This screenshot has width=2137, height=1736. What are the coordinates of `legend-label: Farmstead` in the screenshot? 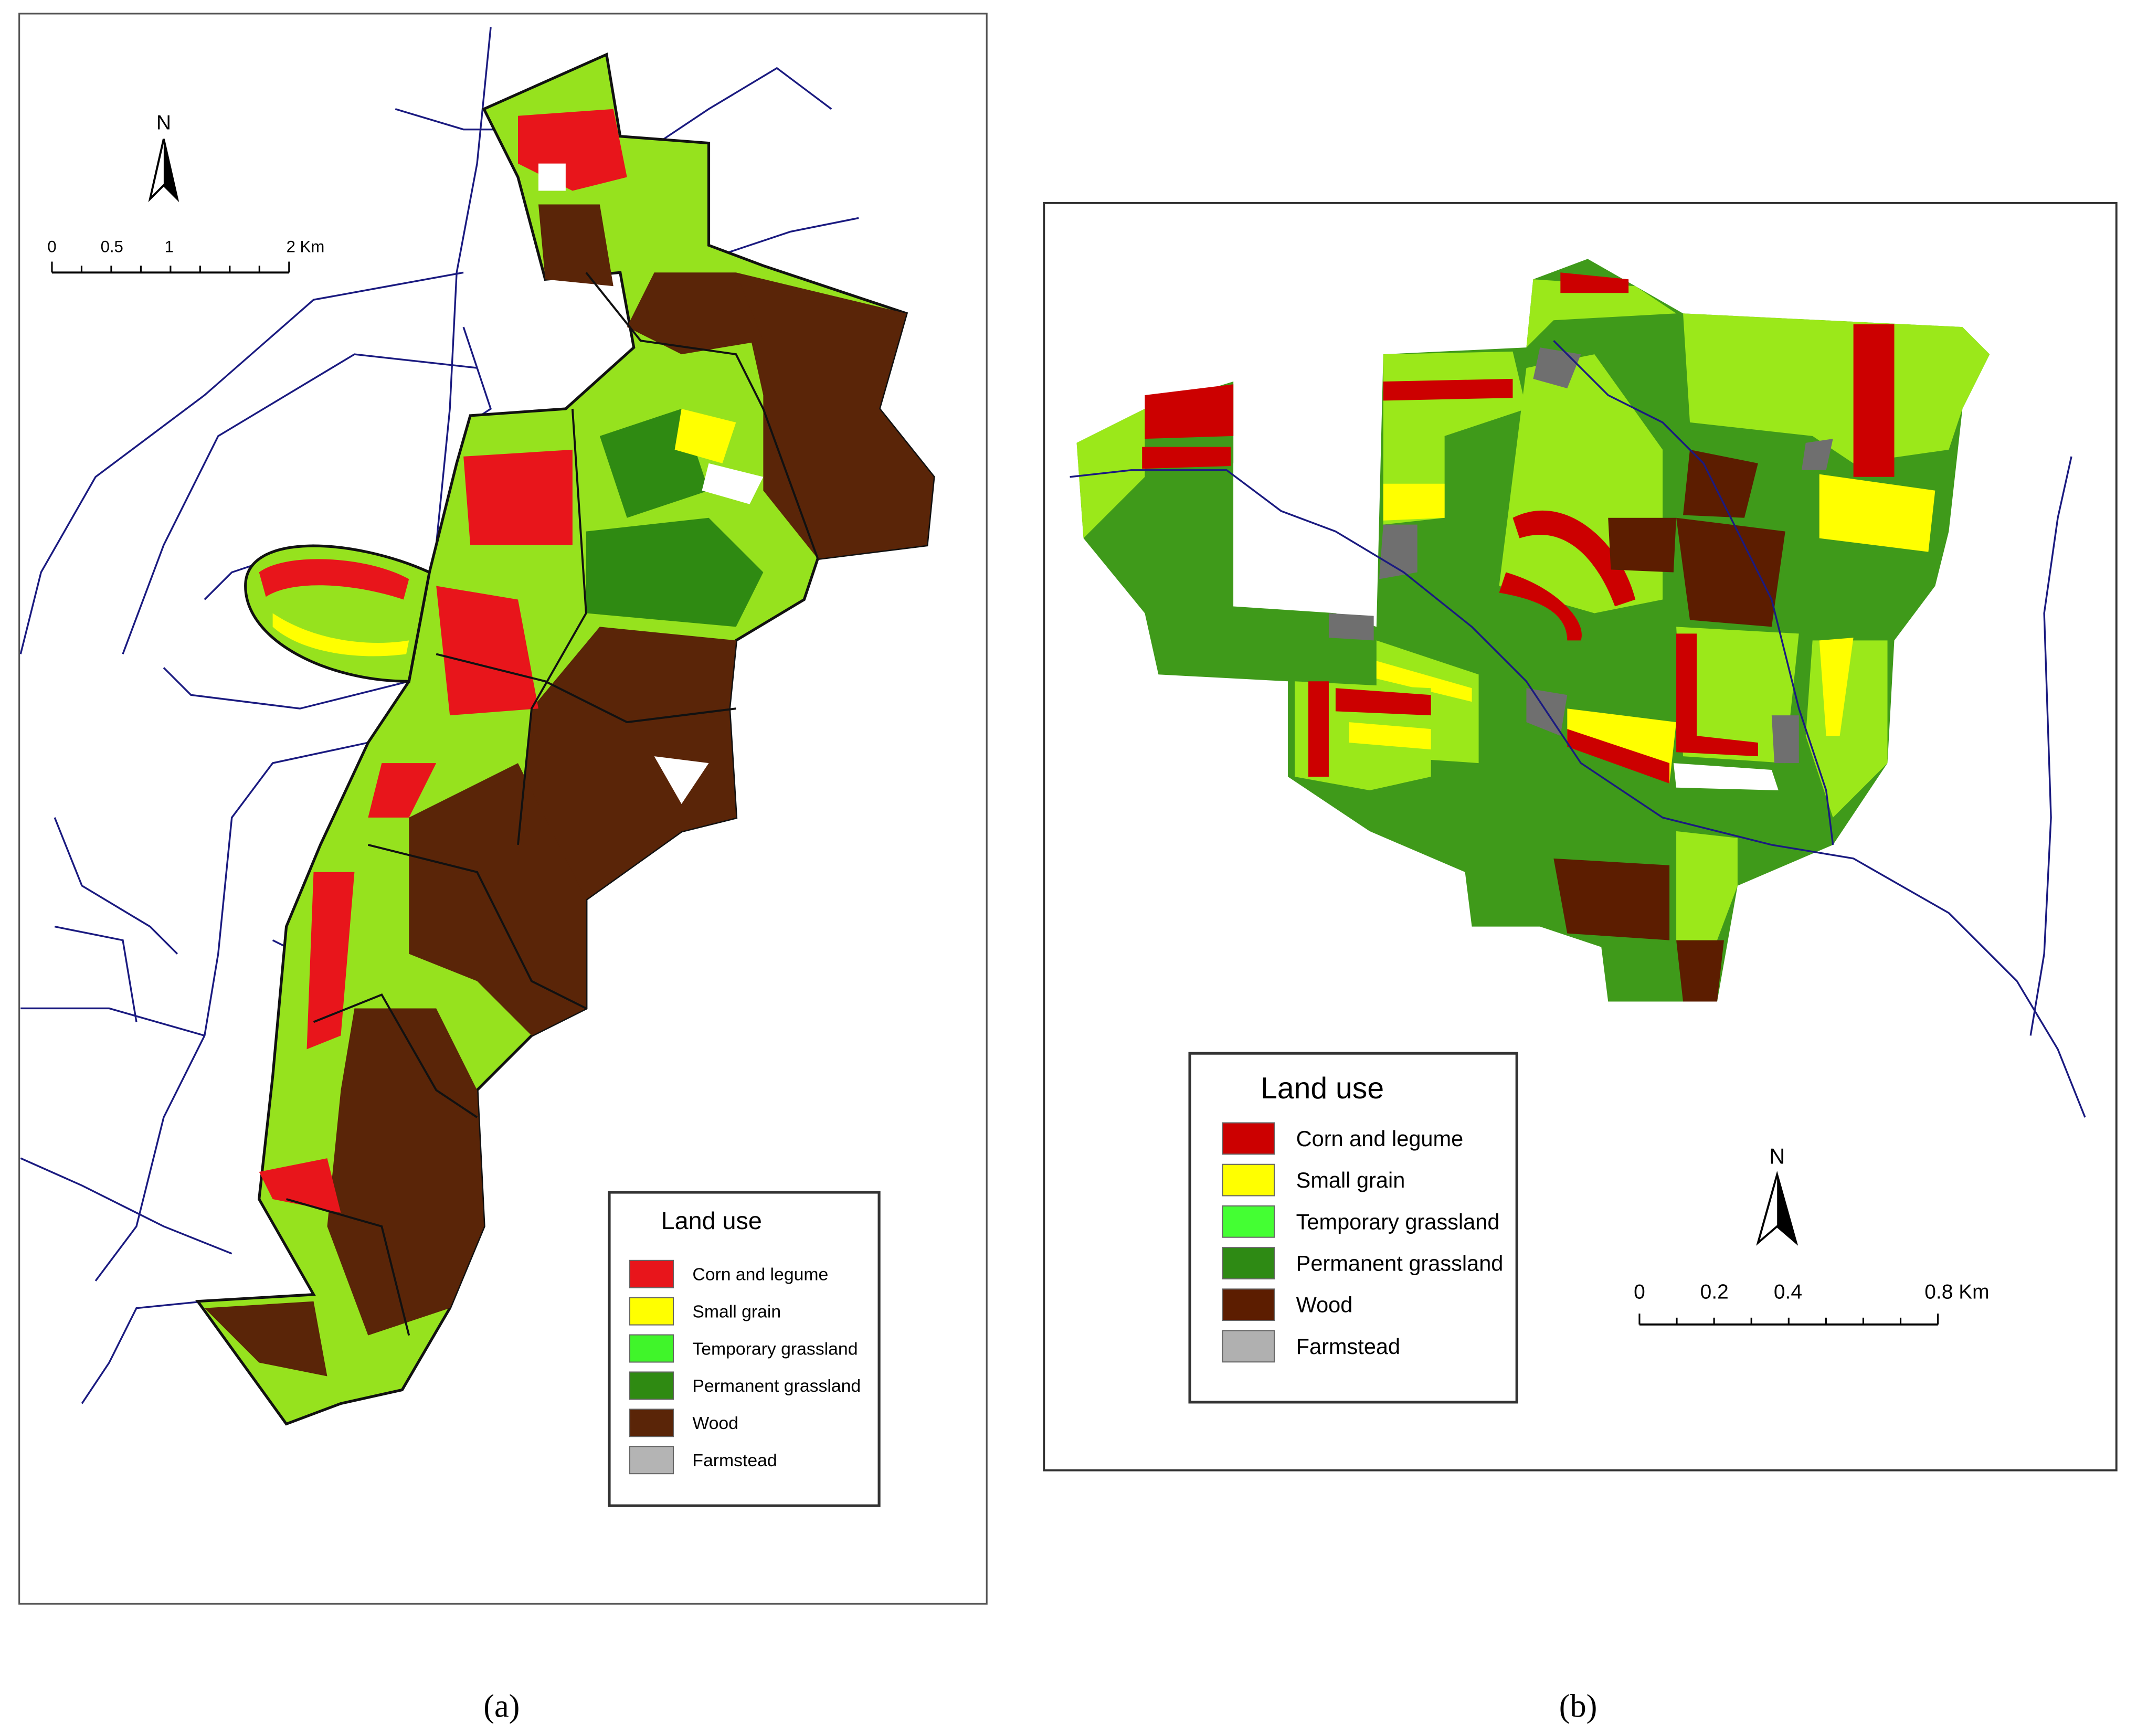 It's located at (735, 1460).